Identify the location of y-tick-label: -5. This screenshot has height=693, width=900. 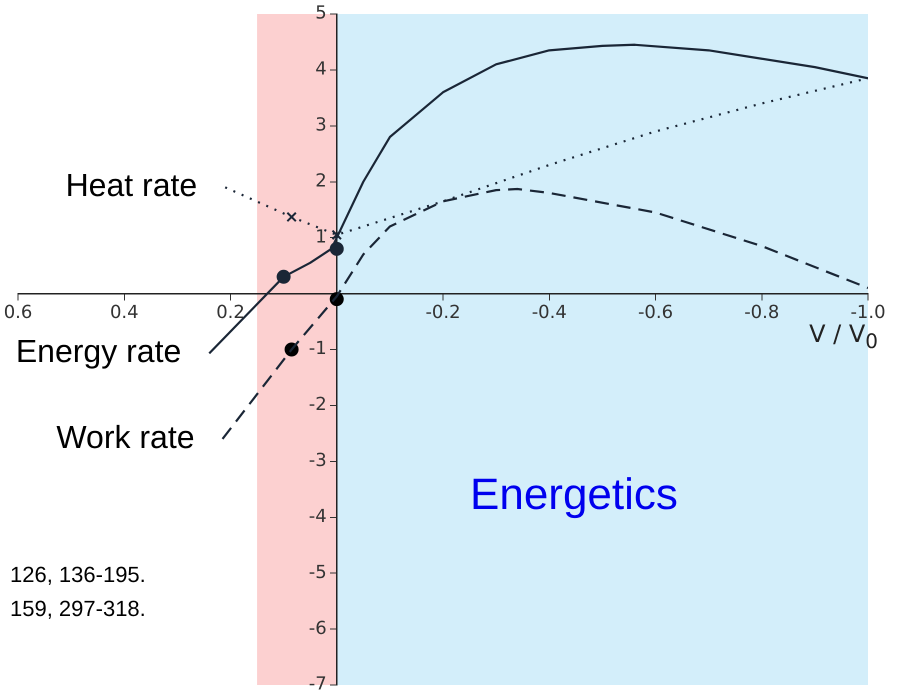
(317, 572).